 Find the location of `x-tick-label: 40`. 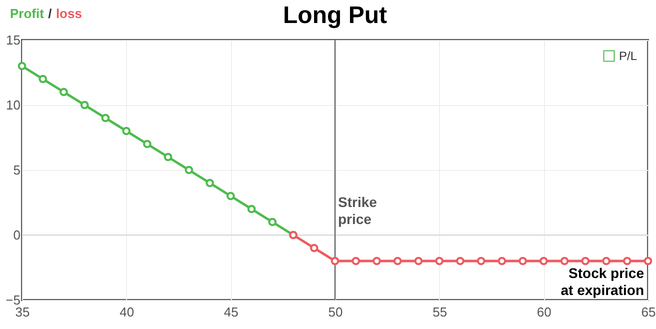

x-tick-label: 40 is located at coordinates (127, 312).